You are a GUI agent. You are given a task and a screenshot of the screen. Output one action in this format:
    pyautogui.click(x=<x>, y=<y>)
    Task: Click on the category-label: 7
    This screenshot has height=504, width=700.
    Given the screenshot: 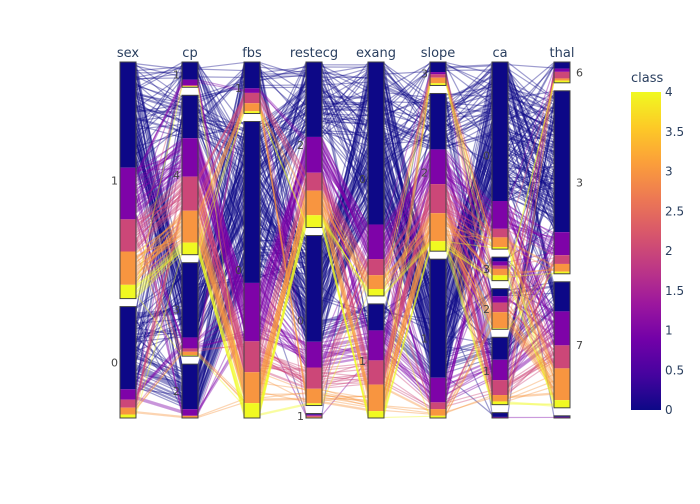 What is the action you would take?
    pyautogui.click(x=579, y=345)
    